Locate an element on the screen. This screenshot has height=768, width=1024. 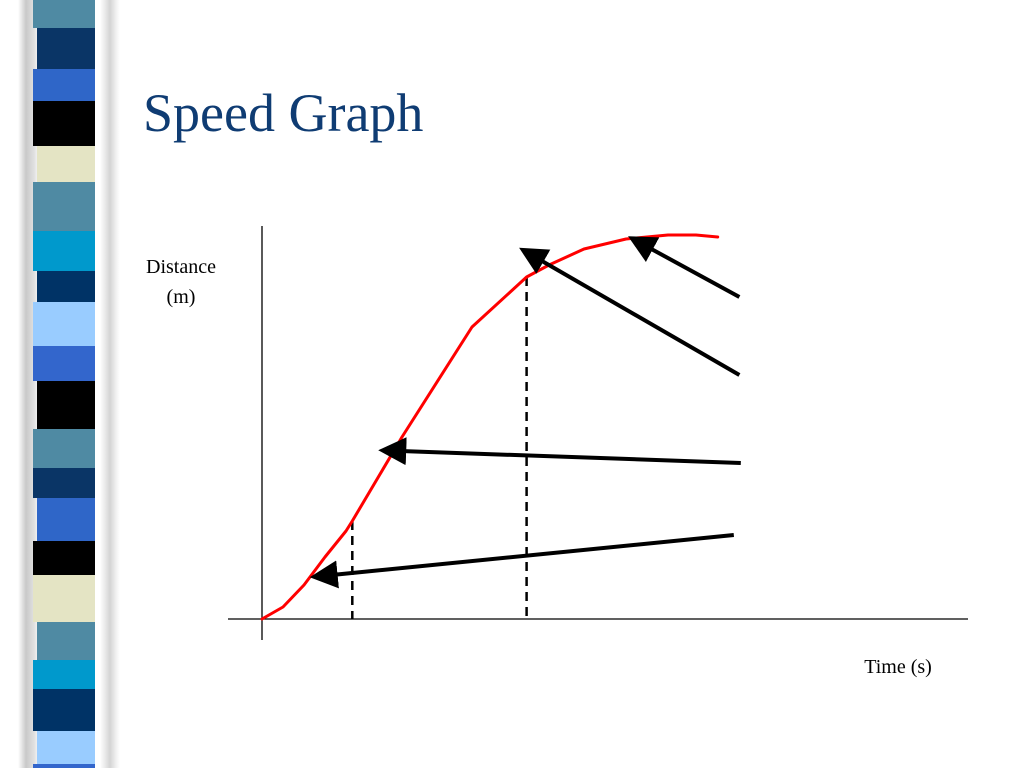
y-axis-label-line-2: (m) is located at coordinates (181, 297).